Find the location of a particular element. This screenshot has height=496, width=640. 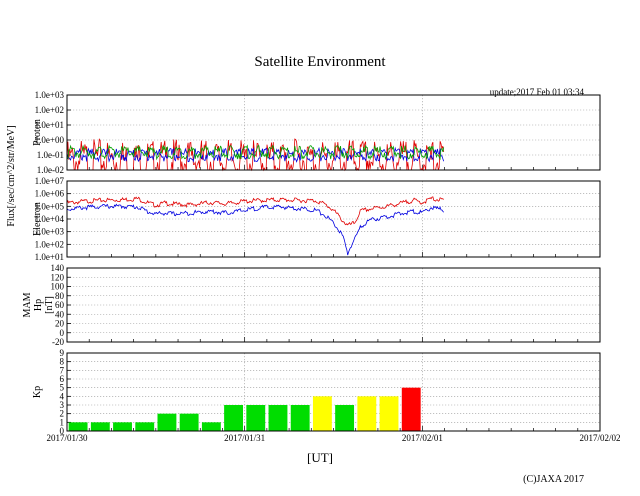

mam-ytick-label: 100 is located at coordinates (58, 287).